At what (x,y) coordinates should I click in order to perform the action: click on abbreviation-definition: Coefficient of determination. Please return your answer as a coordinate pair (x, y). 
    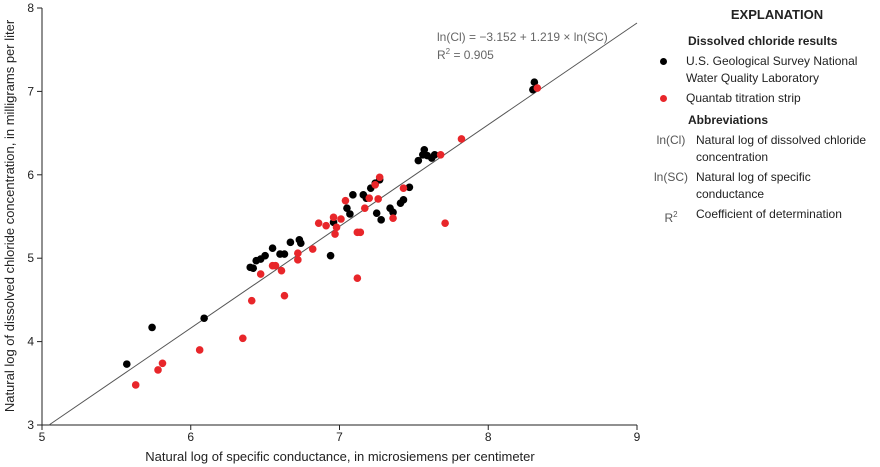
    Looking at the image, I should click on (769, 214).